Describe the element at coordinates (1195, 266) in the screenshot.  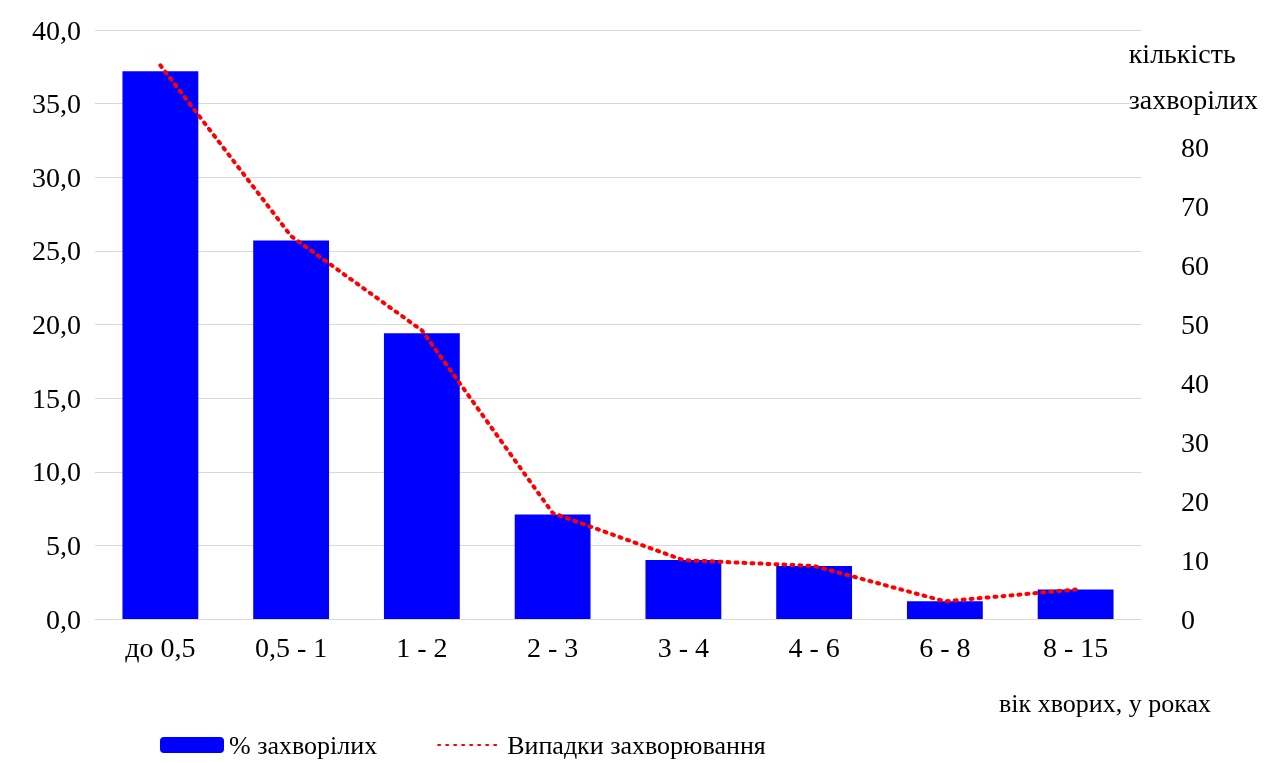
I see `y2-tick-label: 60` at that location.